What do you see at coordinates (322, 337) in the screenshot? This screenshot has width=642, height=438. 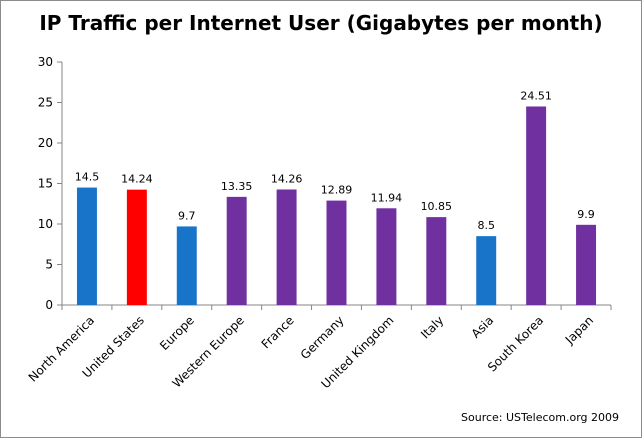 I see `x-tick-label: Germany` at bounding box center [322, 337].